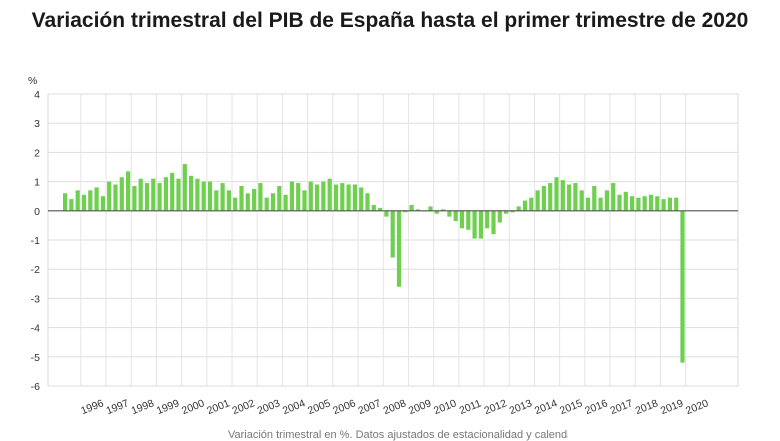 Image resolution: width=780 pixels, height=441 pixels. What do you see at coordinates (495, 407) in the screenshot?
I see `x-tick-label: 2012` at bounding box center [495, 407].